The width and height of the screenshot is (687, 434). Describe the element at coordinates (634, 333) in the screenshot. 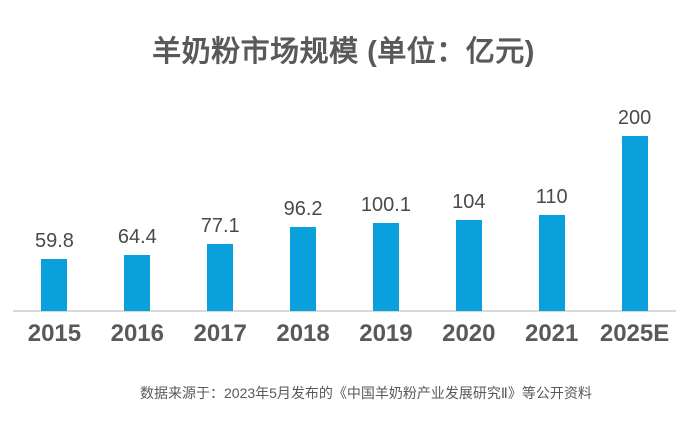

I see `x-axis-label: 2025E` at that location.